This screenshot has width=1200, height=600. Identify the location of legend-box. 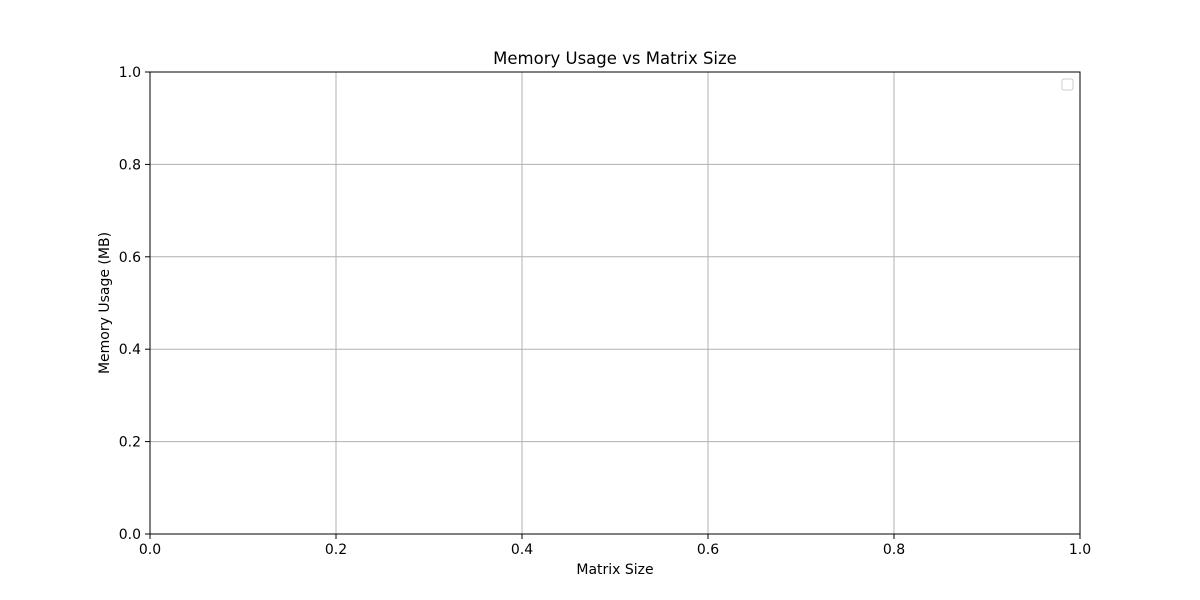
(1067, 84).